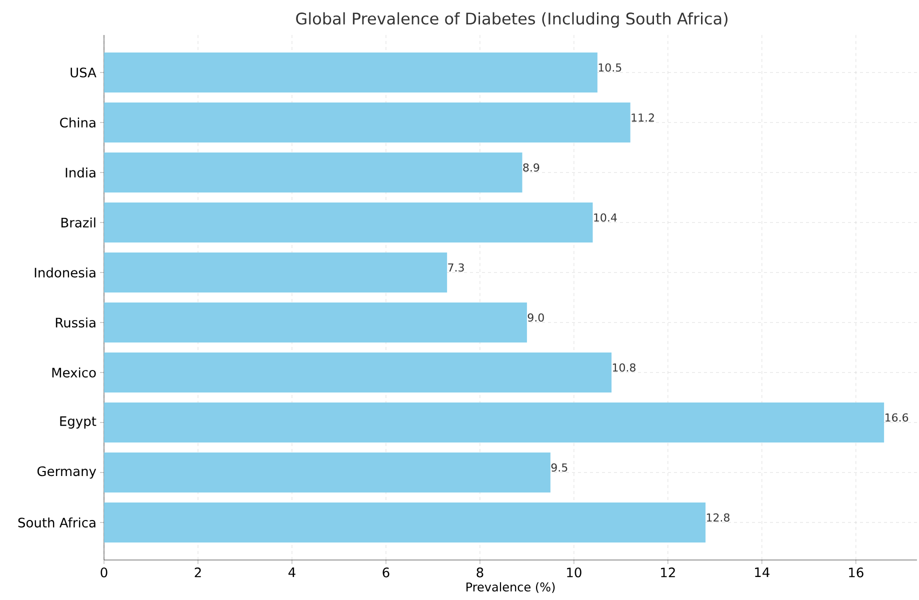 The width and height of the screenshot is (919, 600). I want to click on x-tick-label: 4, so click(292, 572).